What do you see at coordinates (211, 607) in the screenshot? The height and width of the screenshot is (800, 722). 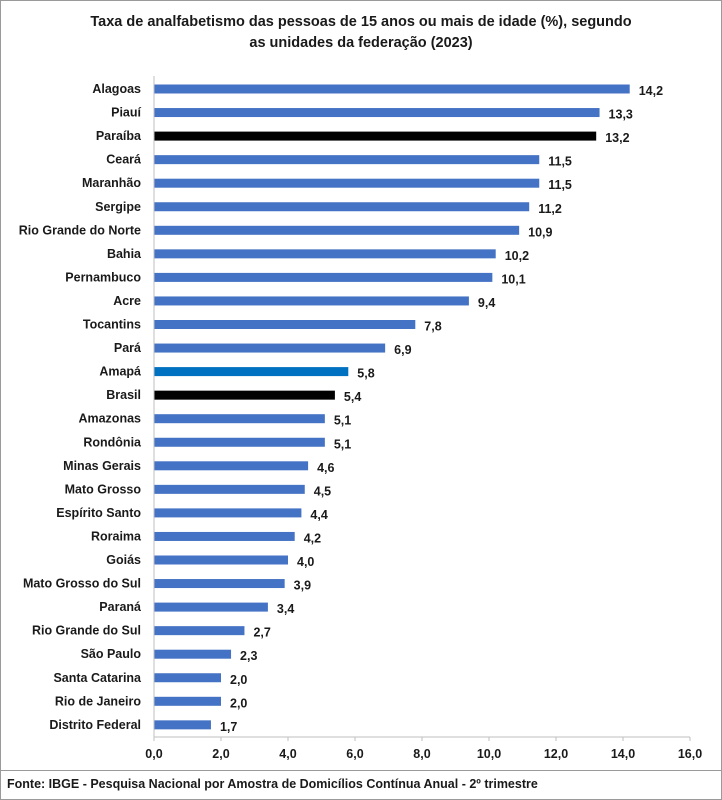 I see `bar-parana` at bounding box center [211, 607].